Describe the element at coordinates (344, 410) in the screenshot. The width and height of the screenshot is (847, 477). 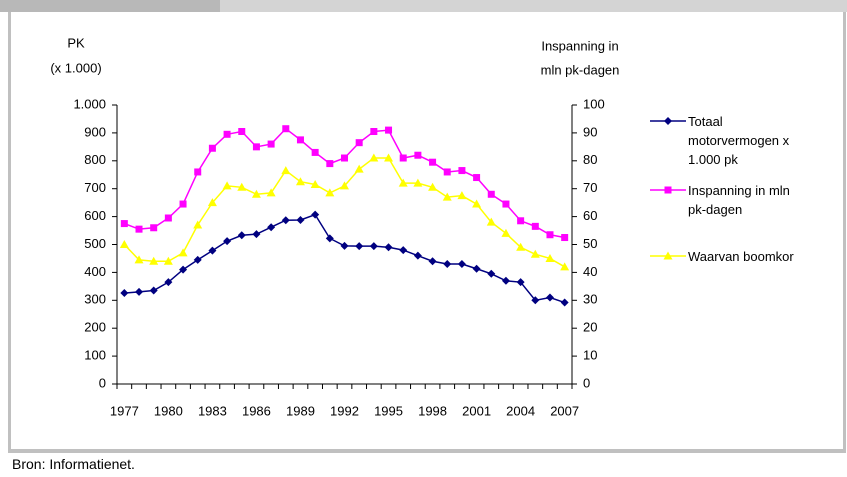
I see `x-tick-label: 1992` at that location.